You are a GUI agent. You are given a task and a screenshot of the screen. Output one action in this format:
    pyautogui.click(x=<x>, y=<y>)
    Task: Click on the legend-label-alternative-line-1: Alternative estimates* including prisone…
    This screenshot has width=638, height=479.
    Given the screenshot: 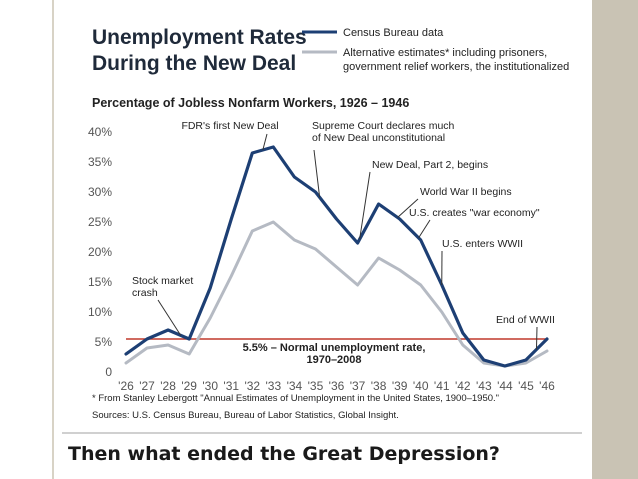 What is the action you would take?
    pyautogui.click(x=445, y=53)
    